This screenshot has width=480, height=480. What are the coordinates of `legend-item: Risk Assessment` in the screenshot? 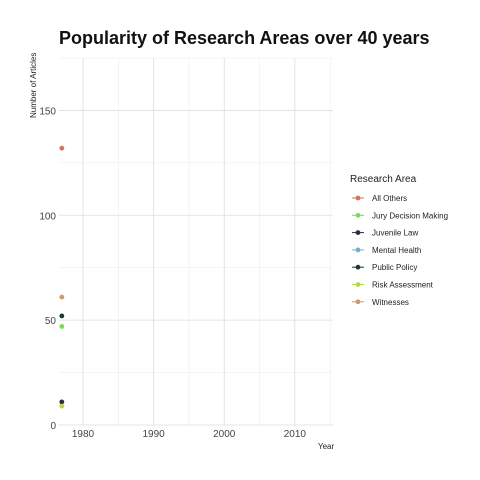 It's located at (393, 285).